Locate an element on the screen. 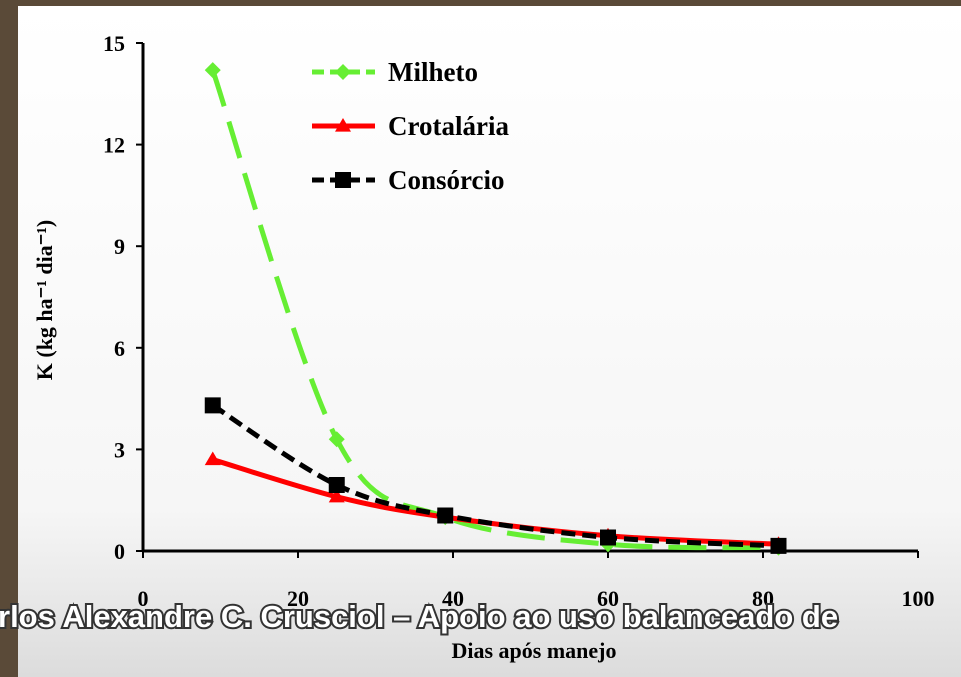  legend-label: Crotalária is located at coordinates (448, 126).